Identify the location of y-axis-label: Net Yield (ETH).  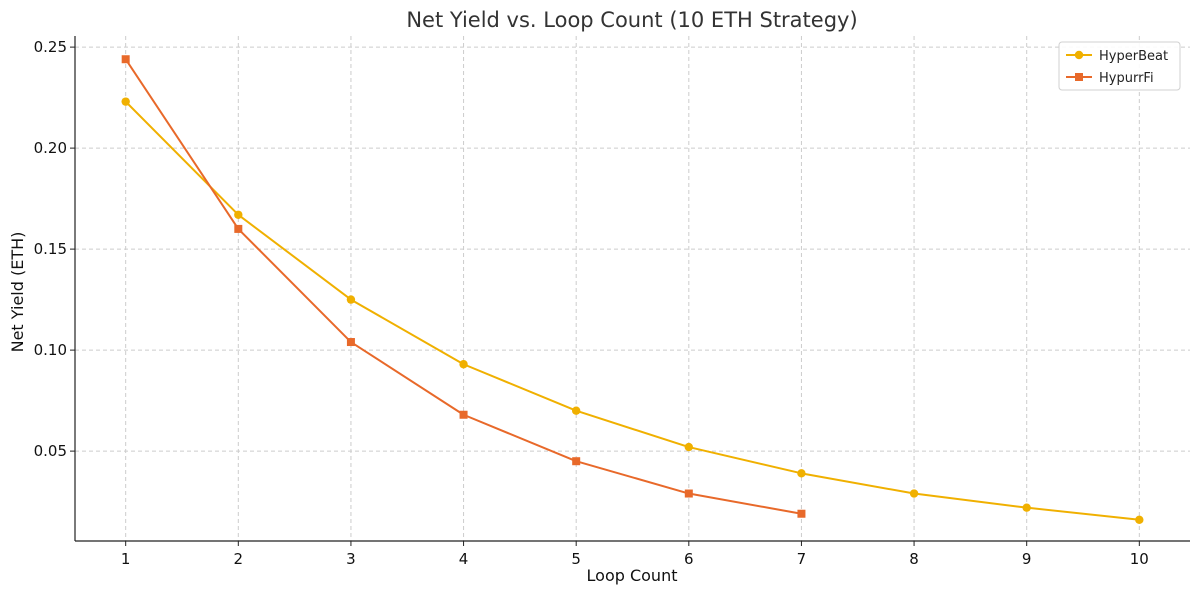
(17, 292).